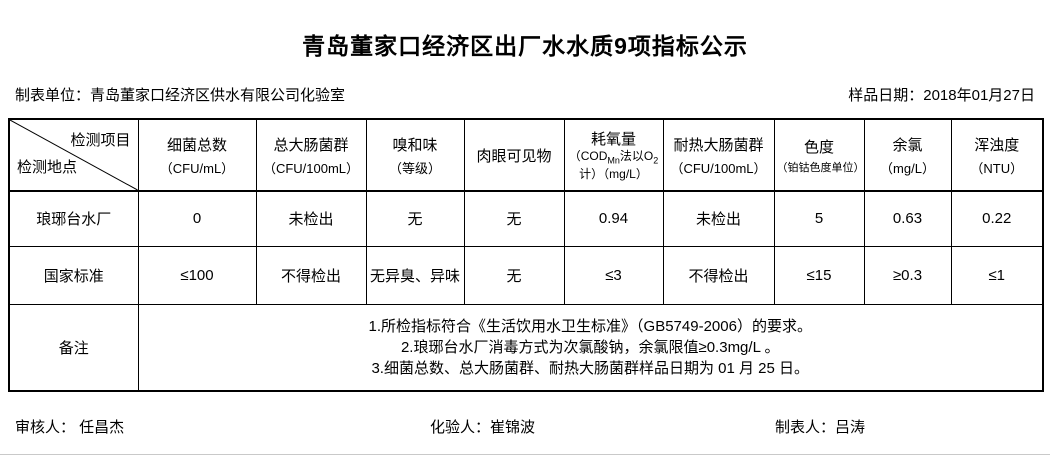  I want to click on cell-value: 无异臭、异味, so click(415, 275).